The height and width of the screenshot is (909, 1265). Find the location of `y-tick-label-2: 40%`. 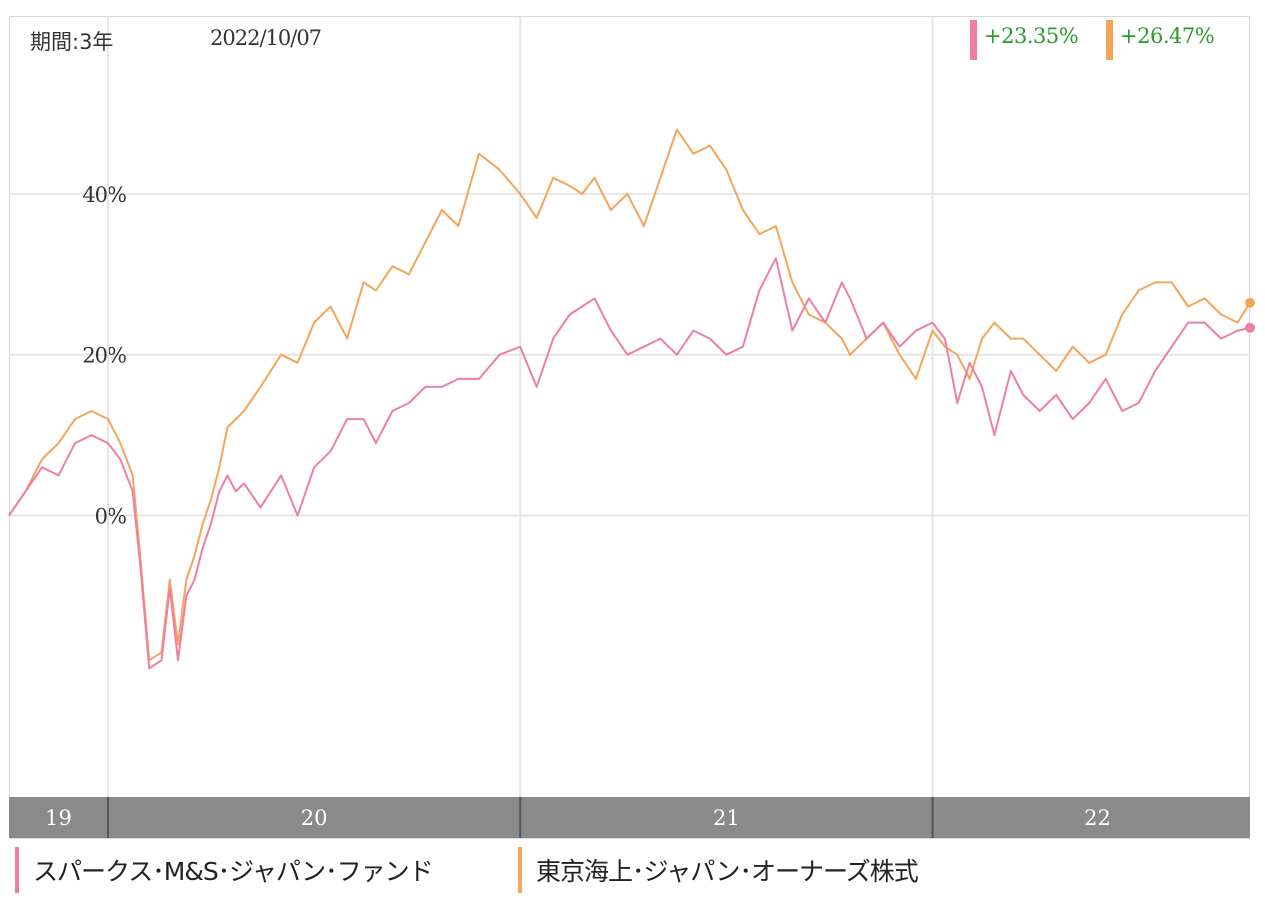

y-tick-label-2: 40% is located at coordinates (104, 195).